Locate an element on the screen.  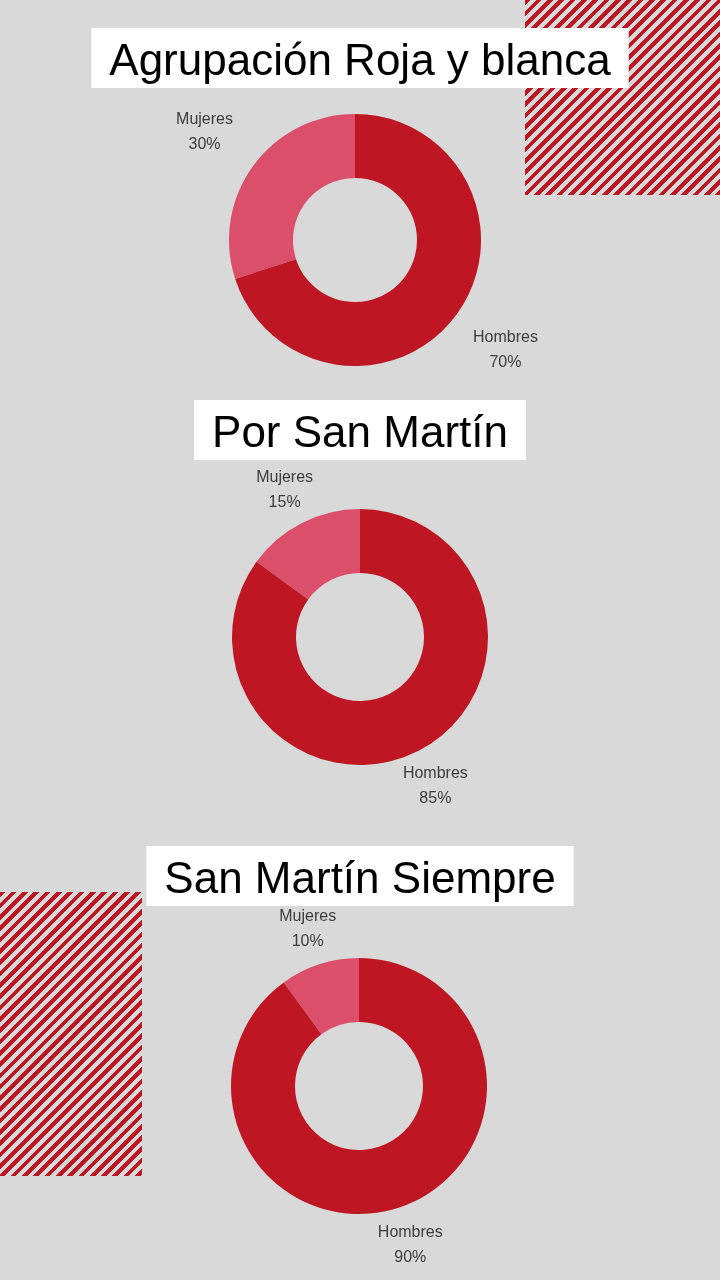
data-label: 85% is located at coordinates (435, 797).